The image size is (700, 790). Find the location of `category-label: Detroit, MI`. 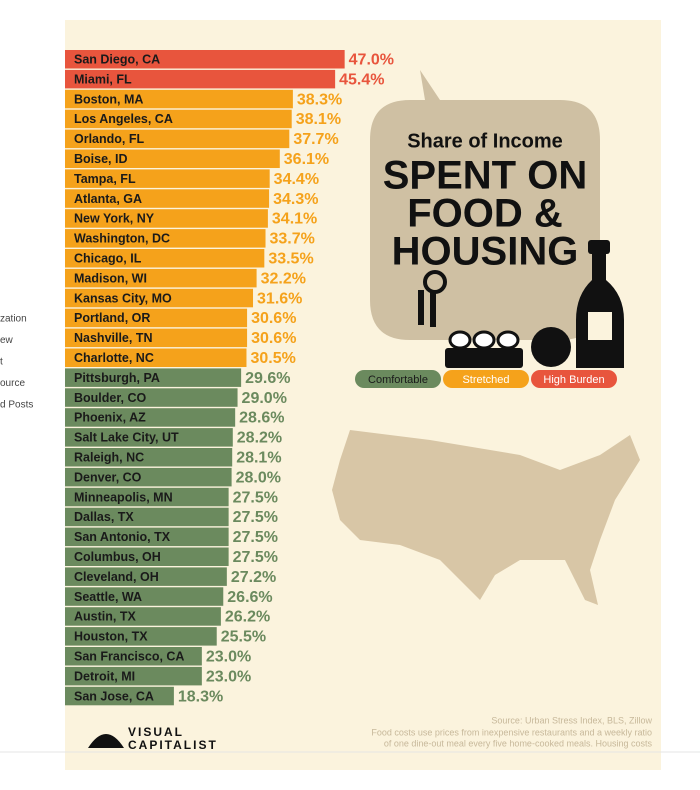

category-label: Detroit, MI is located at coordinates (104, 676).